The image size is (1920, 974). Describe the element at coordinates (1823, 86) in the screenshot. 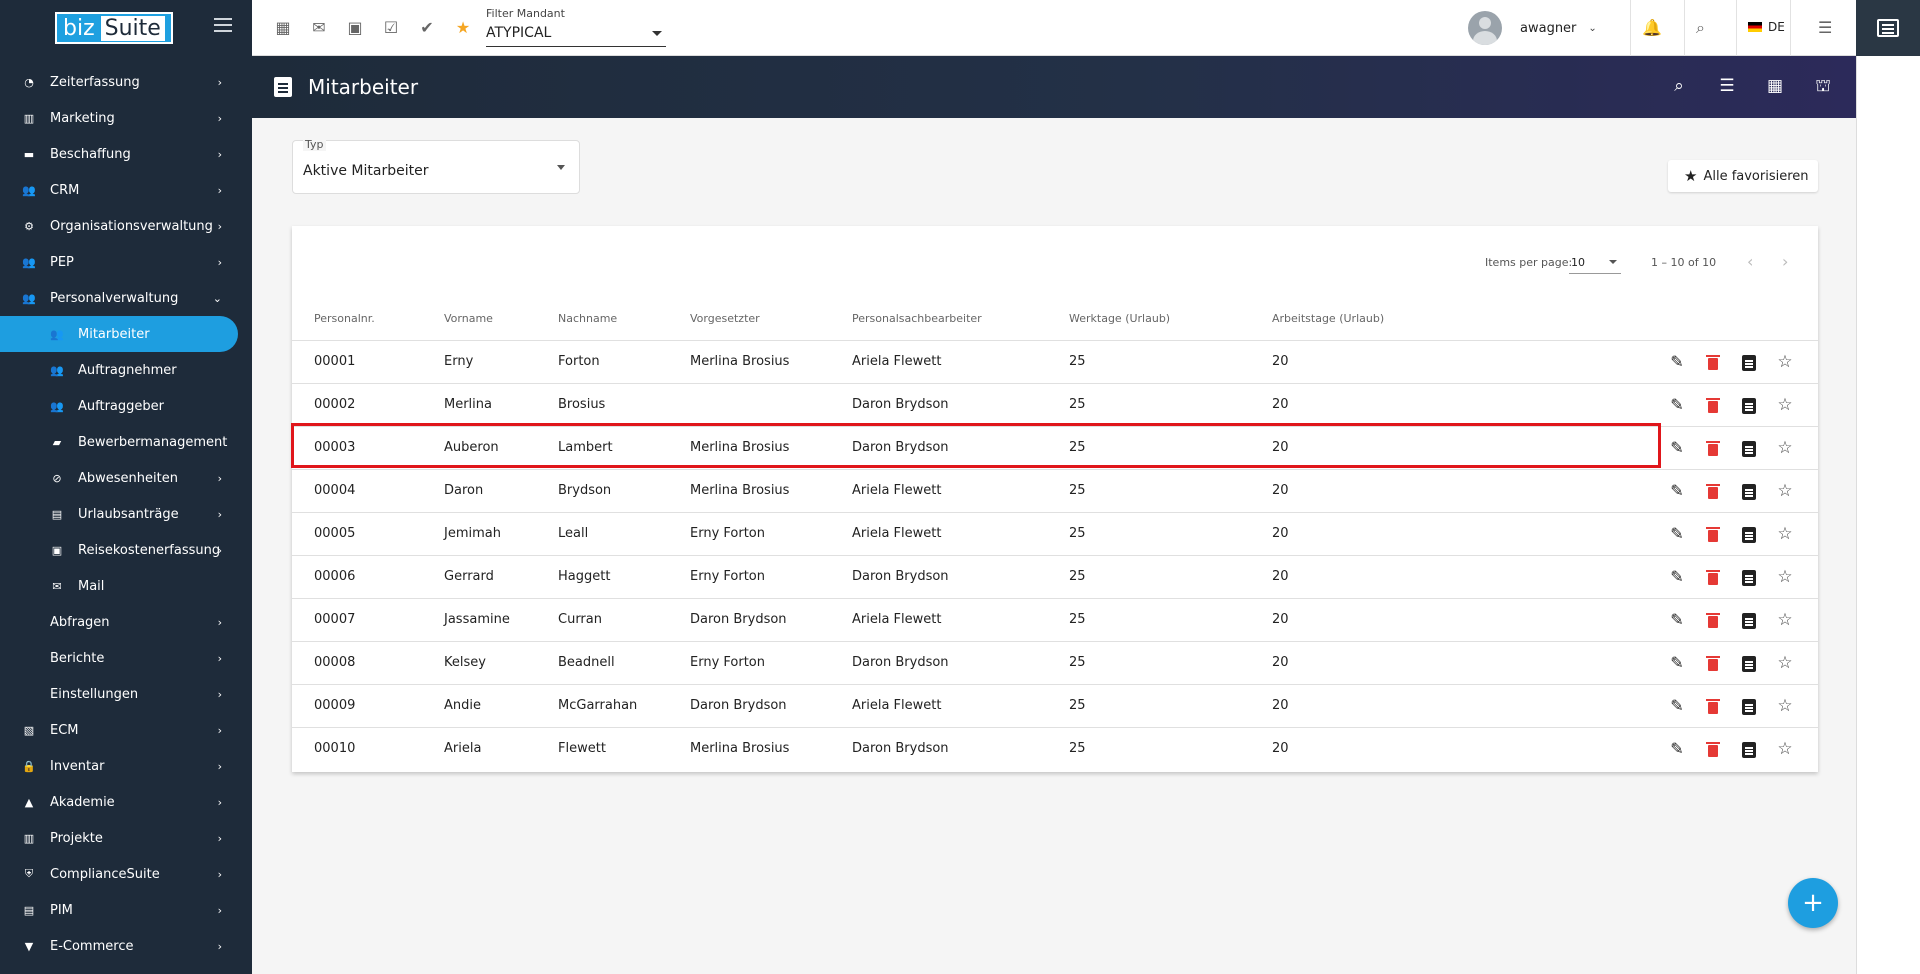

I see `org-chart-icon: ⛫` at that location.